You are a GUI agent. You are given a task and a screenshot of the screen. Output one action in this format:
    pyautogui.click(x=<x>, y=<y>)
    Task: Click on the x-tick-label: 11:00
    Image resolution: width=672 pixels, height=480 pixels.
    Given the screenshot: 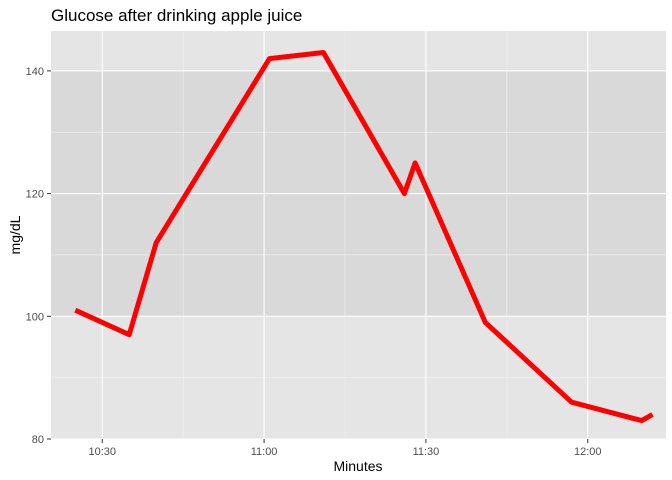 What is the action you would take?
    pyautogui.click(x=264, y=452)
    